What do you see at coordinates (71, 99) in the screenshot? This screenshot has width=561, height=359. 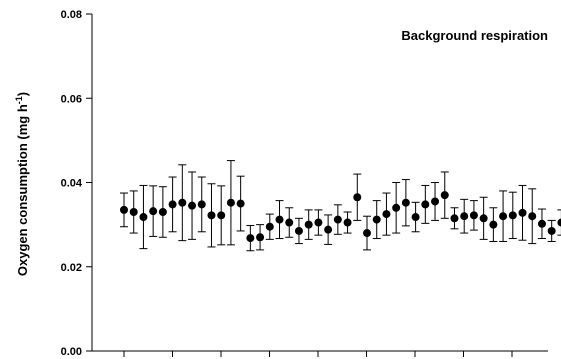 I see `y-tick-label: 0.06` at bounding box center [71, 99].